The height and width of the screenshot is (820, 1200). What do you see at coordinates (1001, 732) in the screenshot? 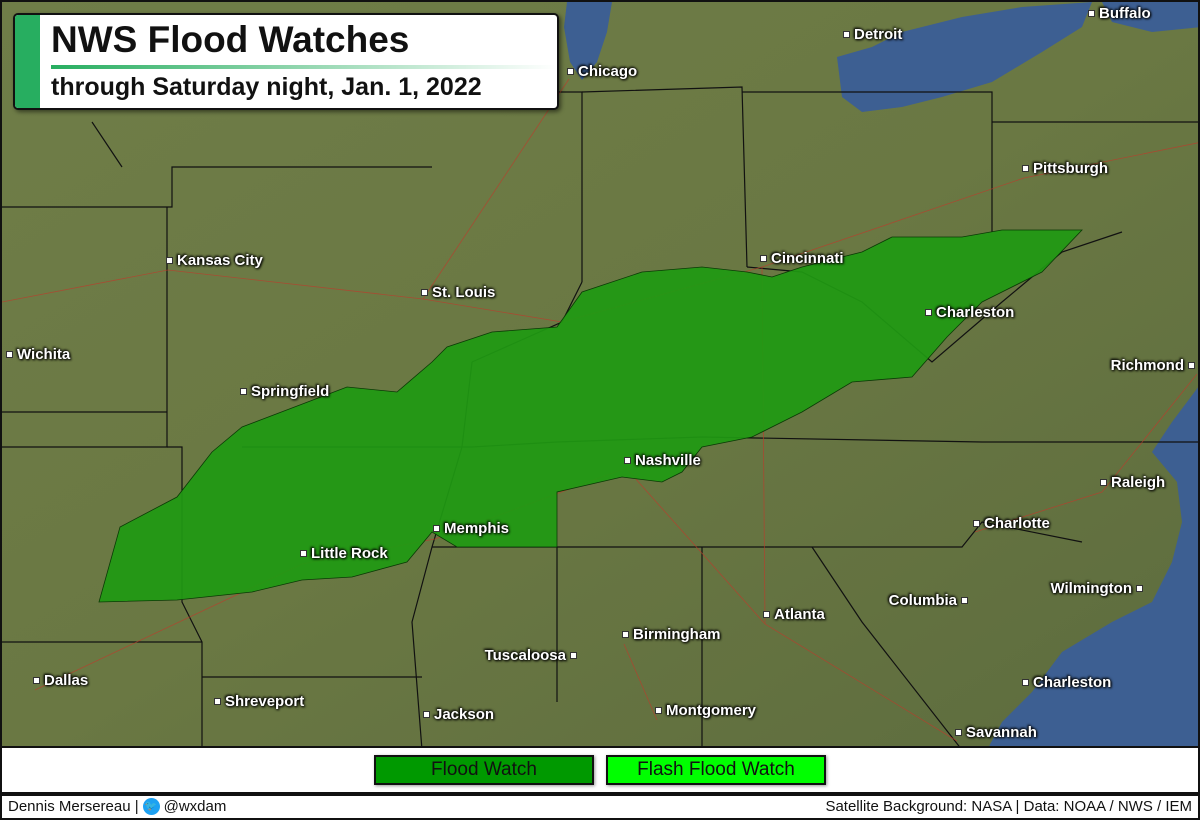
I see `city-name: Savannah` at bounding box center [1001, 732].